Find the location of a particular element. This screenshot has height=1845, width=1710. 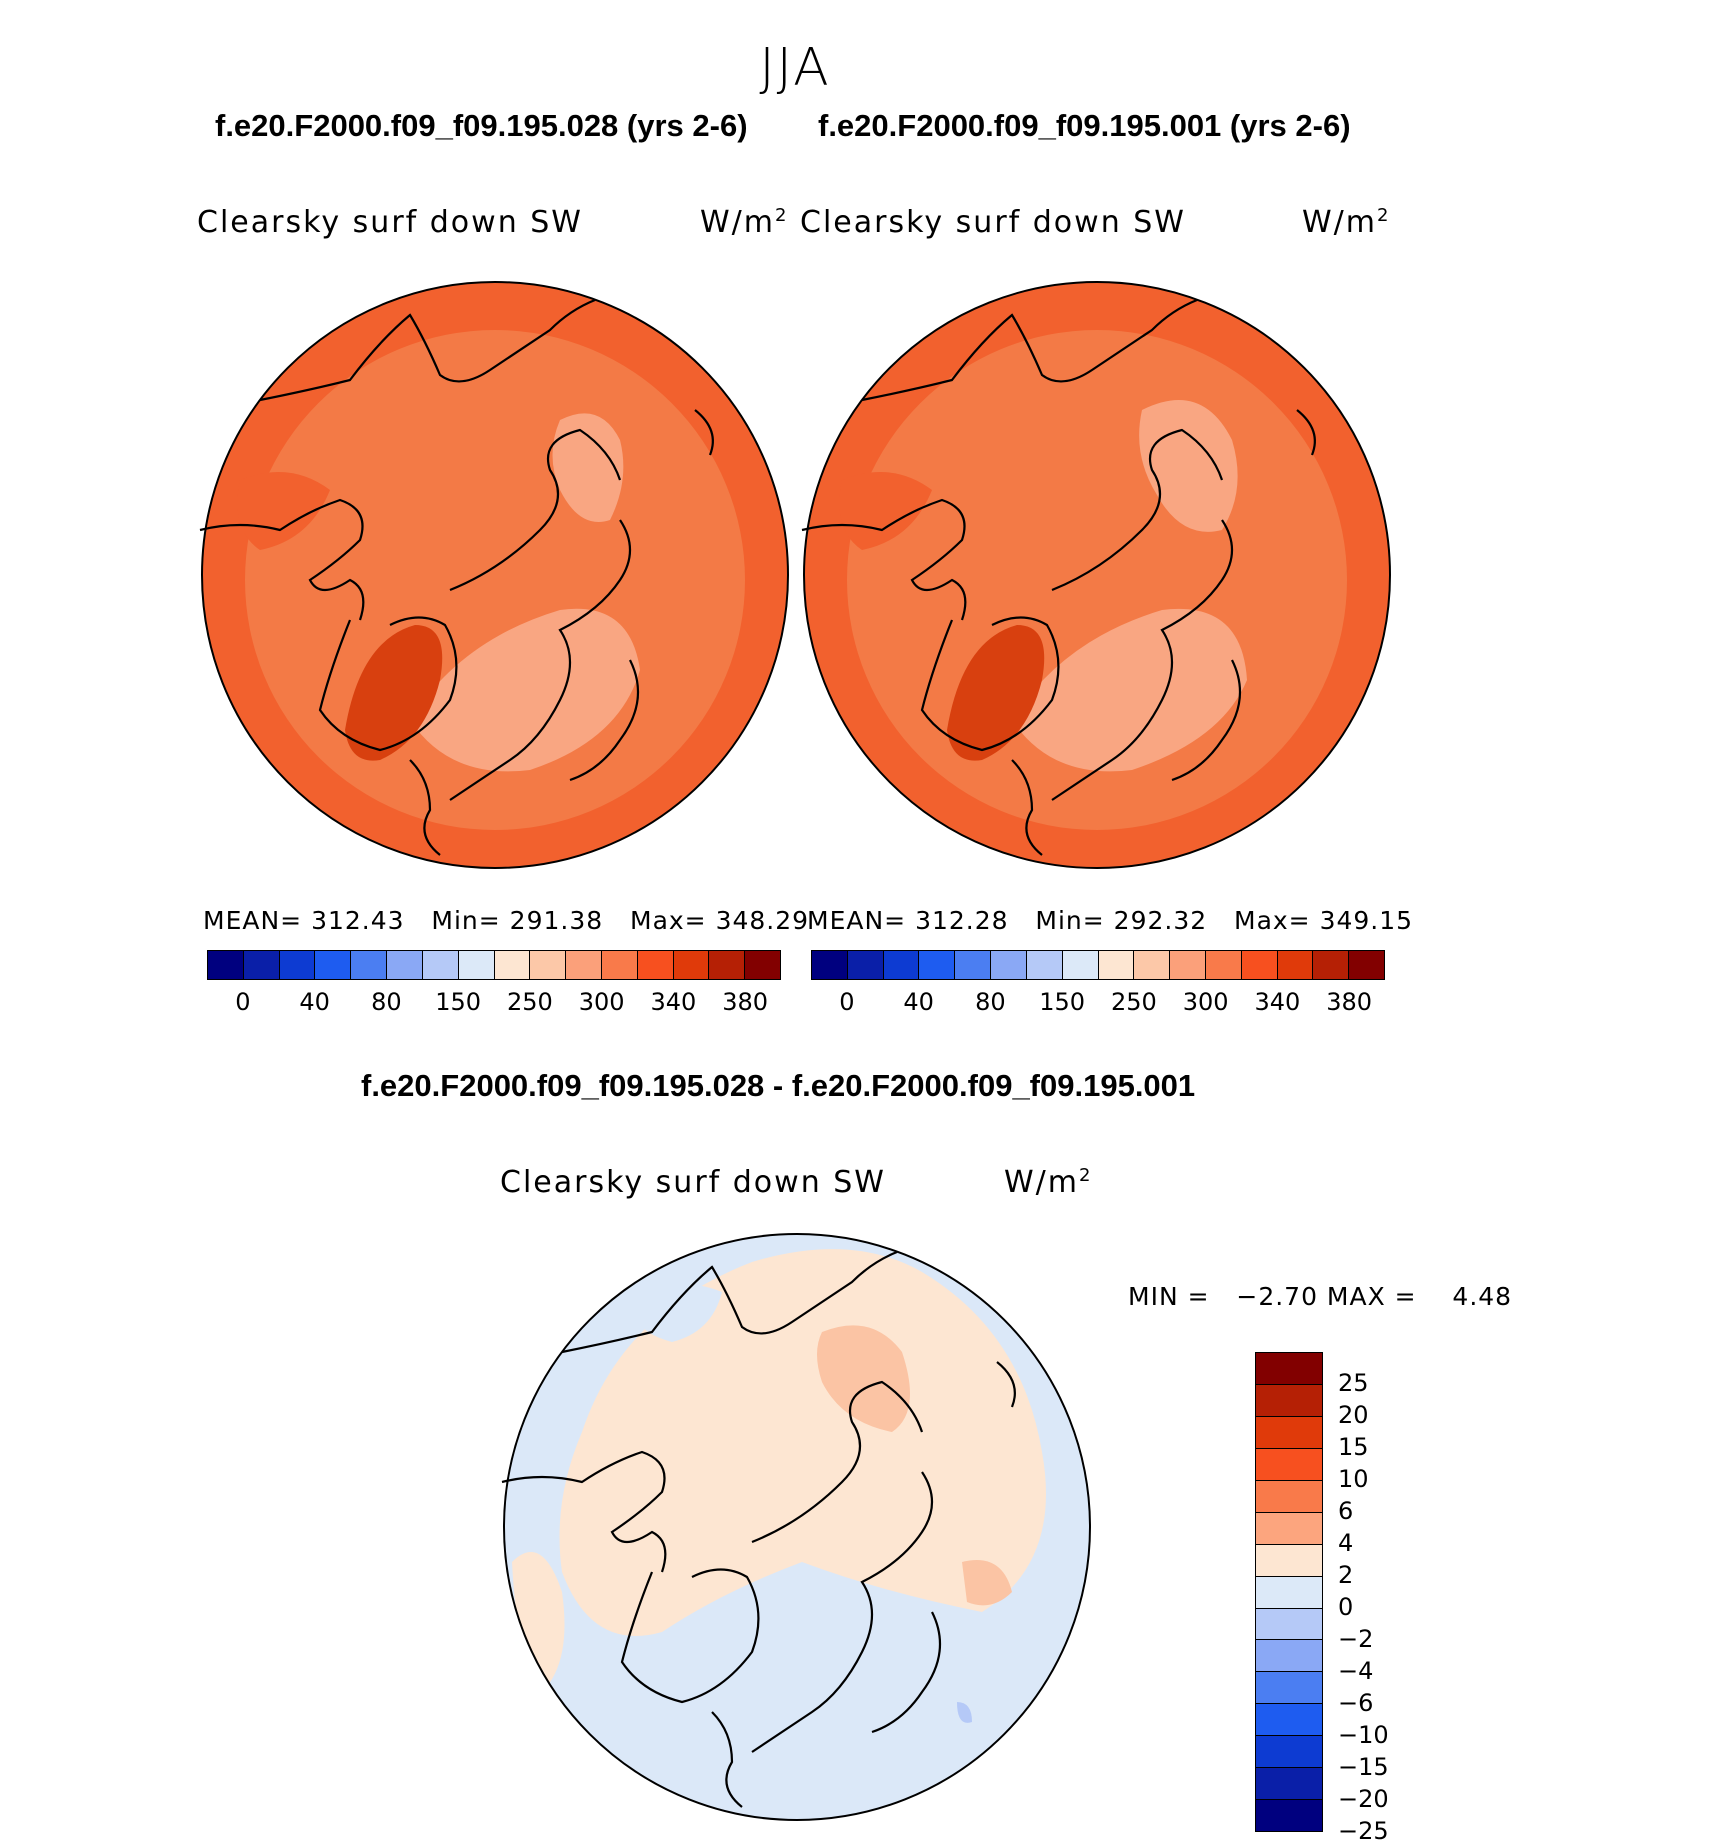

panel-units-left: W/m2 is located at coordinates (744, 222).